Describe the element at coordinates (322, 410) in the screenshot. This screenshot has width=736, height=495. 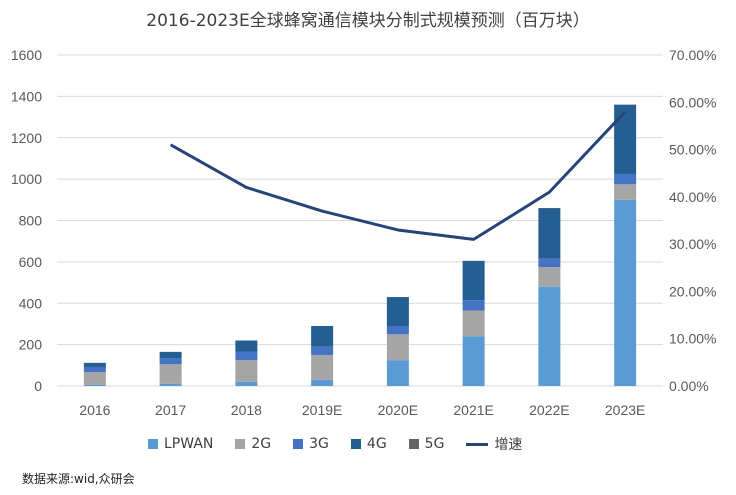
I see `x-tick-label: 2019E` at that location.